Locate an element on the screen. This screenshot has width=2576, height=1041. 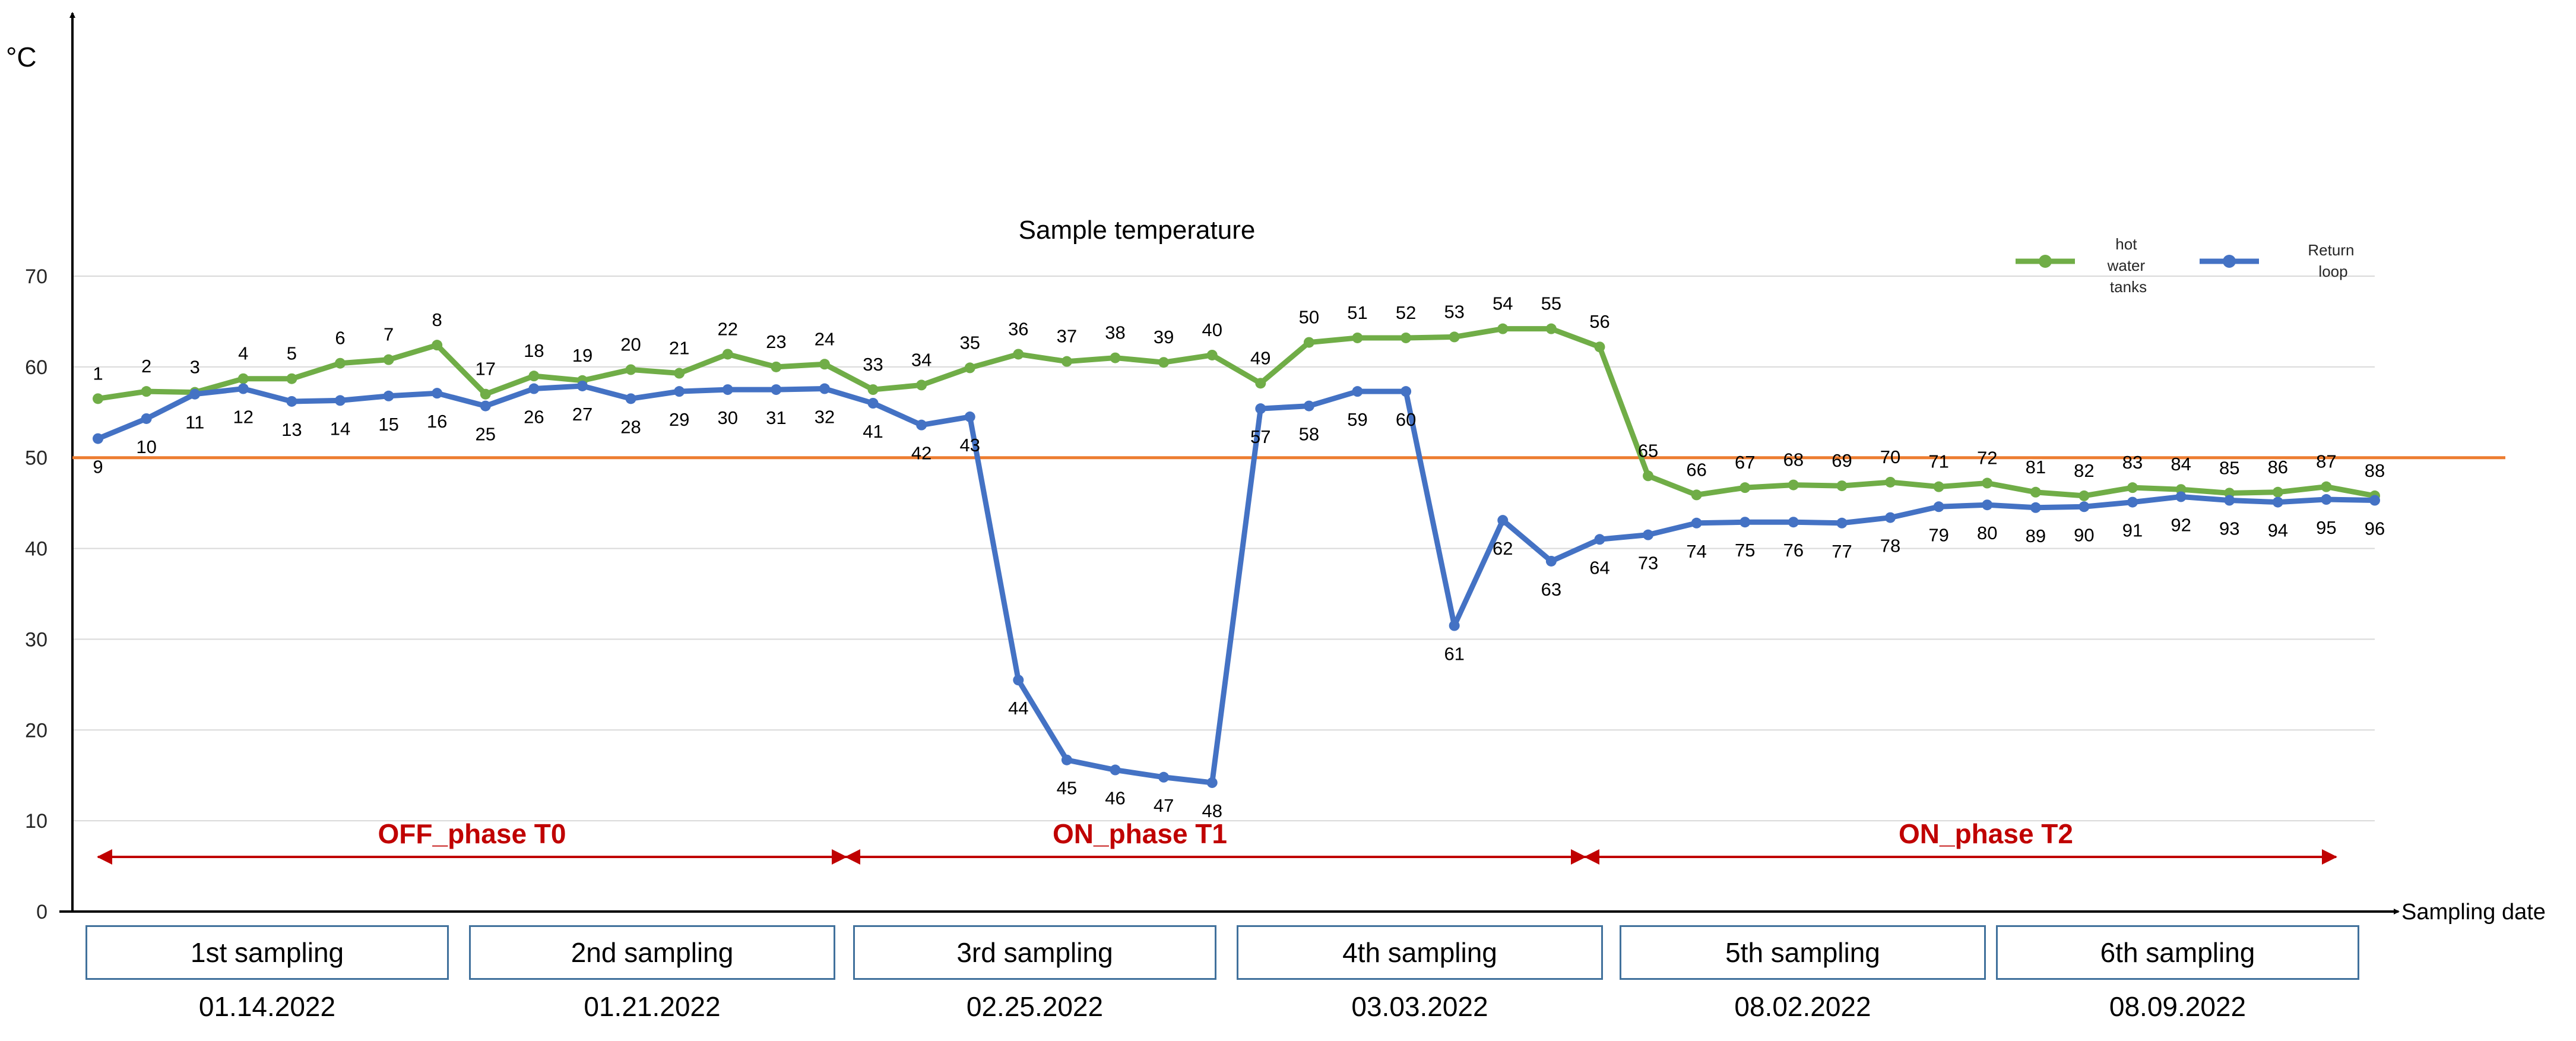
point-label: 9 is located at coordinates (98, 467).